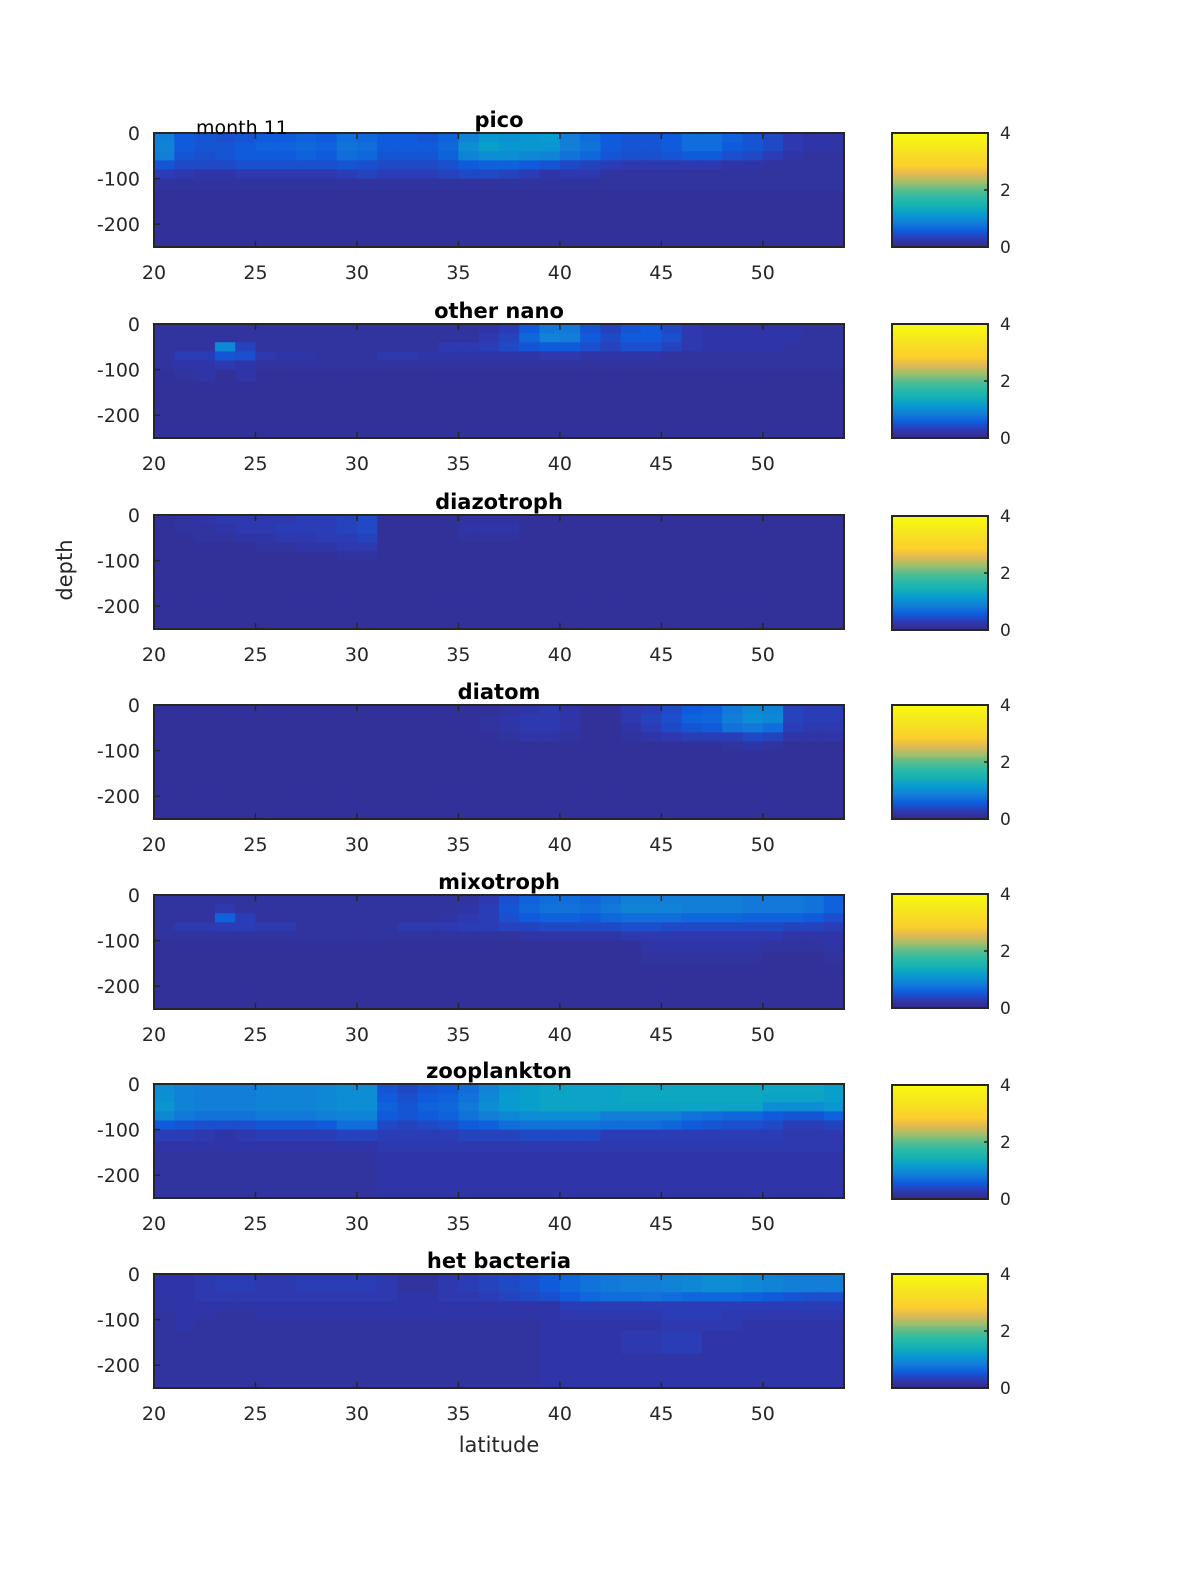 This screenshot has width=1200, height=1575. I want to click on month-annotation: month 11, so click(242, 128).